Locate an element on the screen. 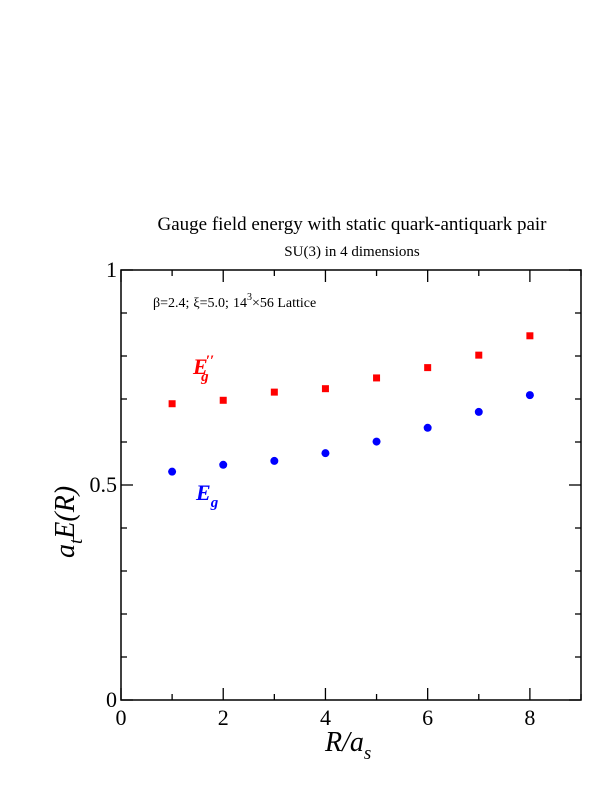  series-label-e-double-prime: E′′ g is located at coordinates (203, 369).